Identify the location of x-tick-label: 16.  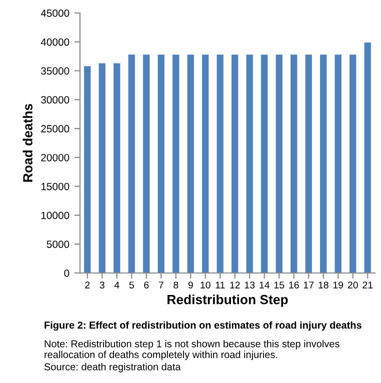
(294, 285).